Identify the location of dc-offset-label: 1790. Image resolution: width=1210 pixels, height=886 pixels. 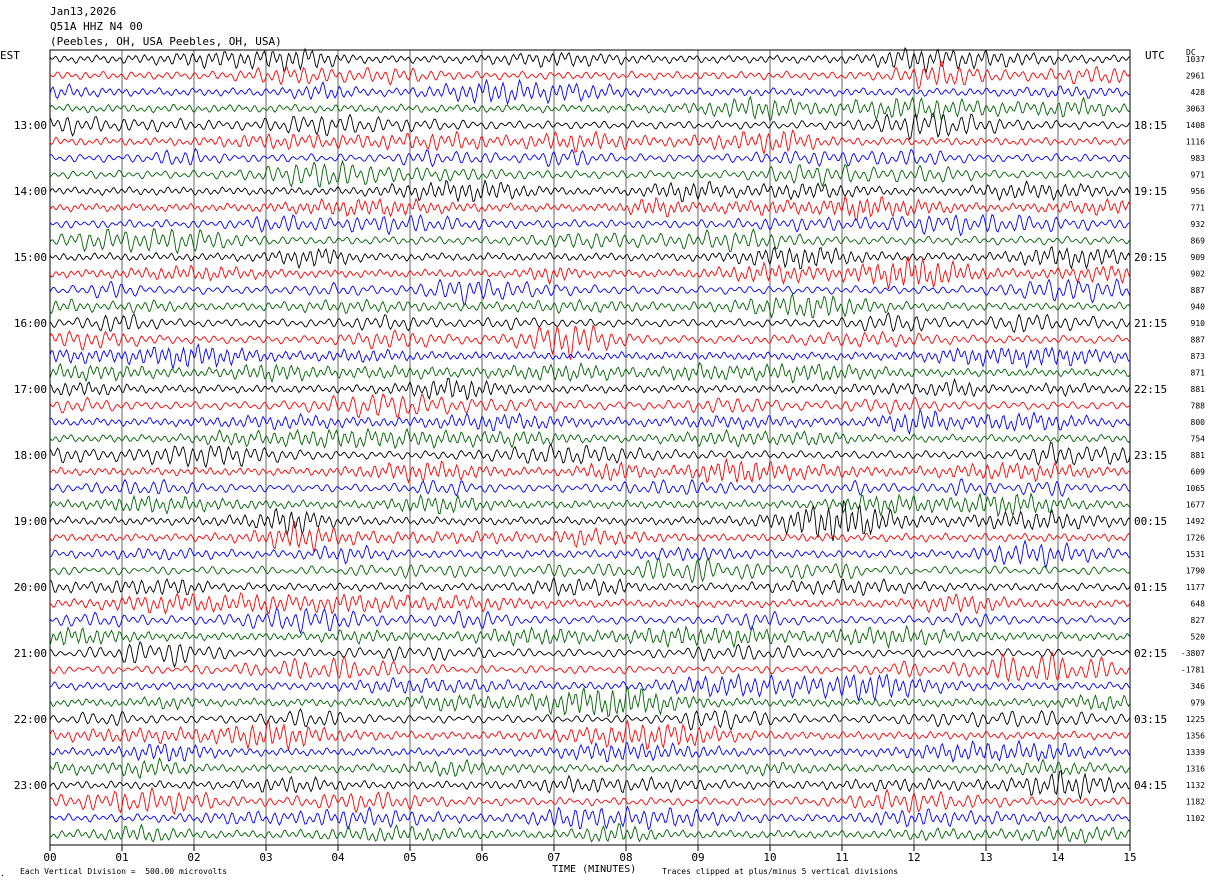
(1195, 571).